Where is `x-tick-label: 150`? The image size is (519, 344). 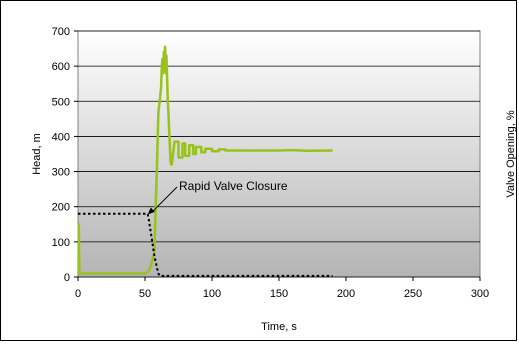 x-tick-label: 150 is located at coordinates (279, 294).